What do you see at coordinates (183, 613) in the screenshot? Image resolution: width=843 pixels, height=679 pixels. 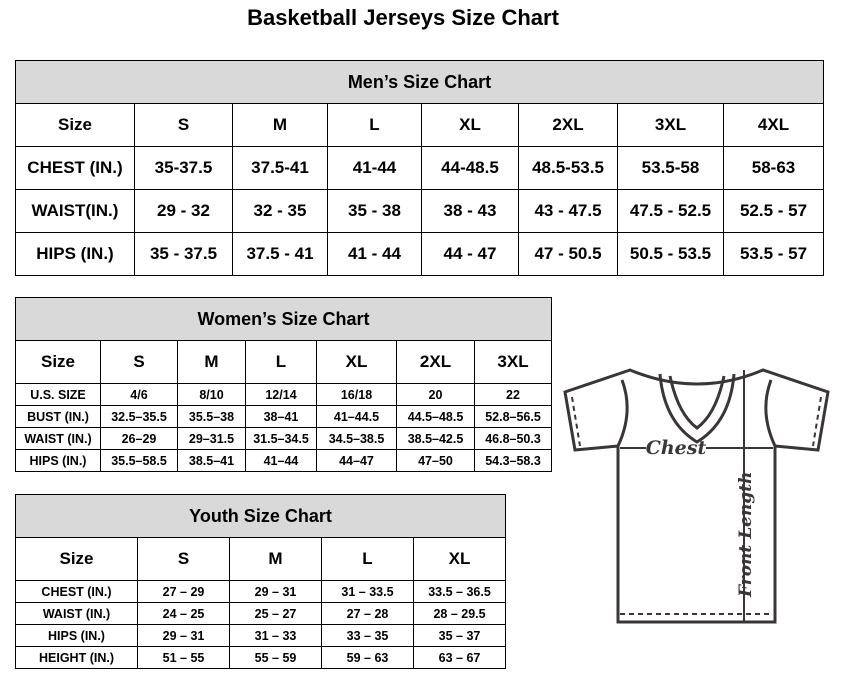 I see `table-cell: 24 – 25` at bounding box center [183, 613].